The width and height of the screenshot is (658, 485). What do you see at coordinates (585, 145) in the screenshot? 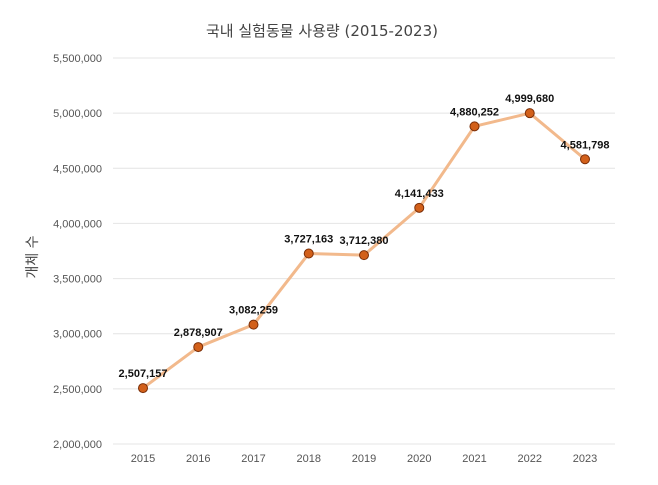
I see `data-label: 4,581,798` at bounding box center [585, 145].